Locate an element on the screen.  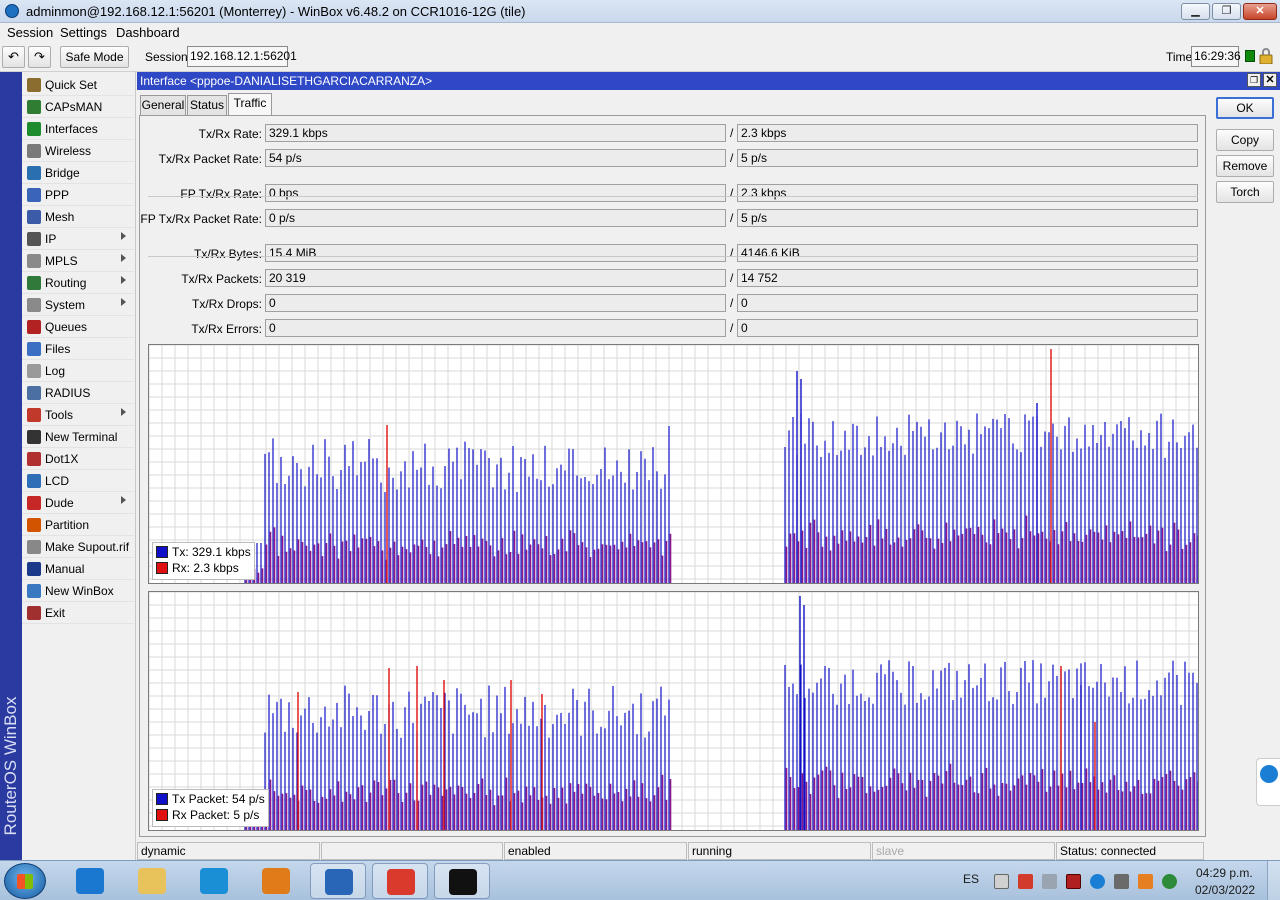
packet-legend: Tx Packet: 54 p/s Rx Packet: 5 p/s is located at coordinates (210, 808).